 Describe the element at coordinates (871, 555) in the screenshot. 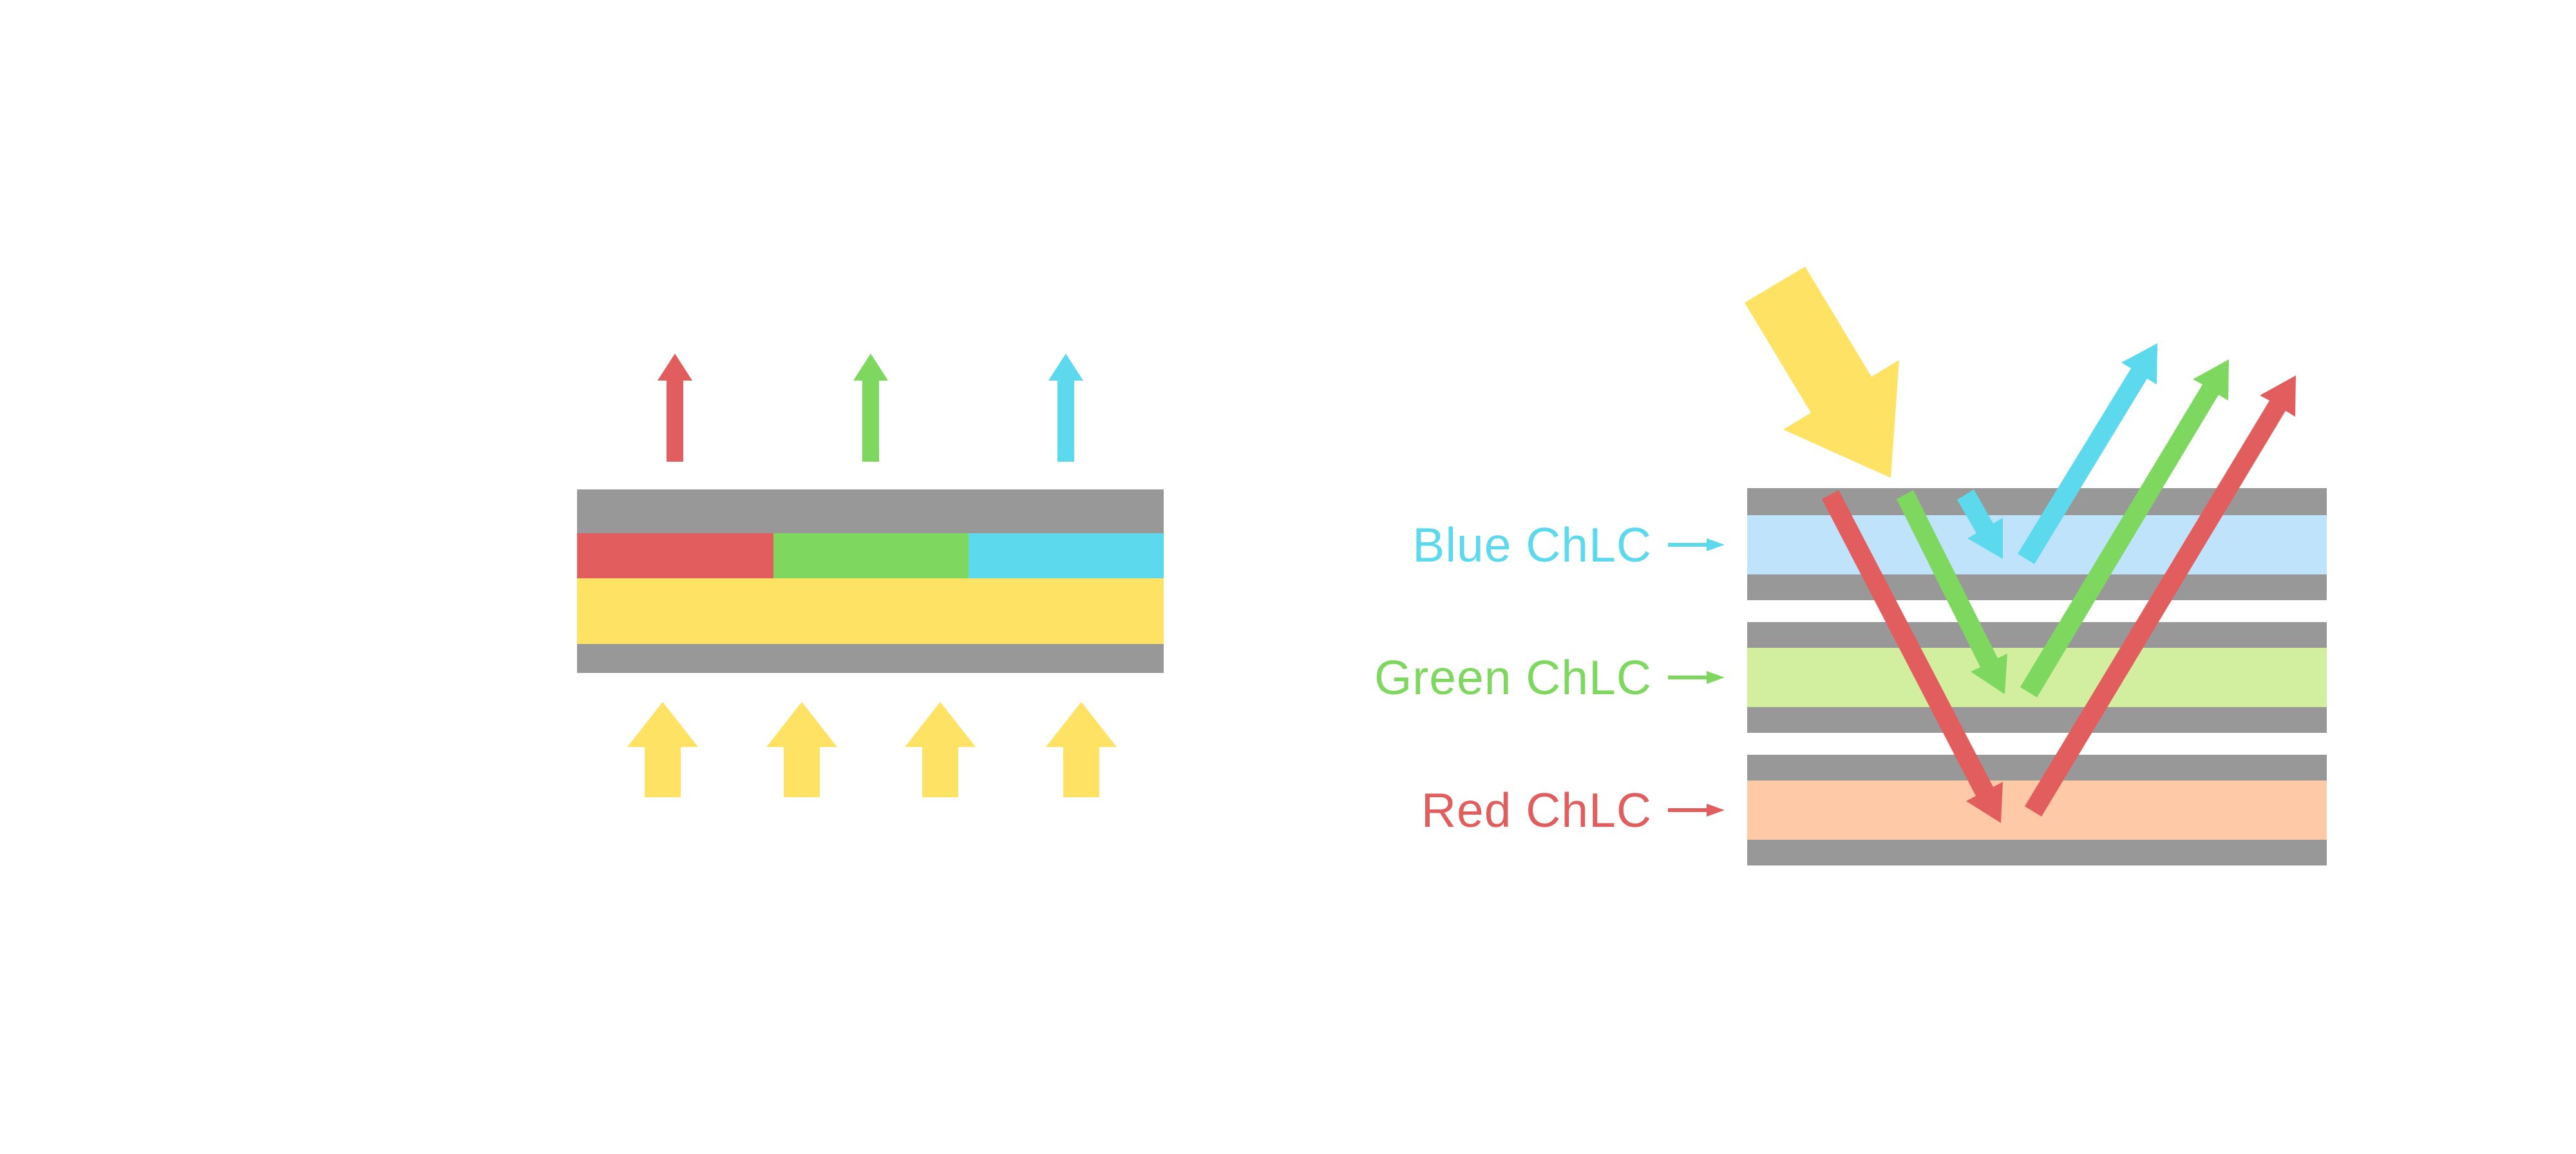

I see `green-subpixel-filter` at that location.